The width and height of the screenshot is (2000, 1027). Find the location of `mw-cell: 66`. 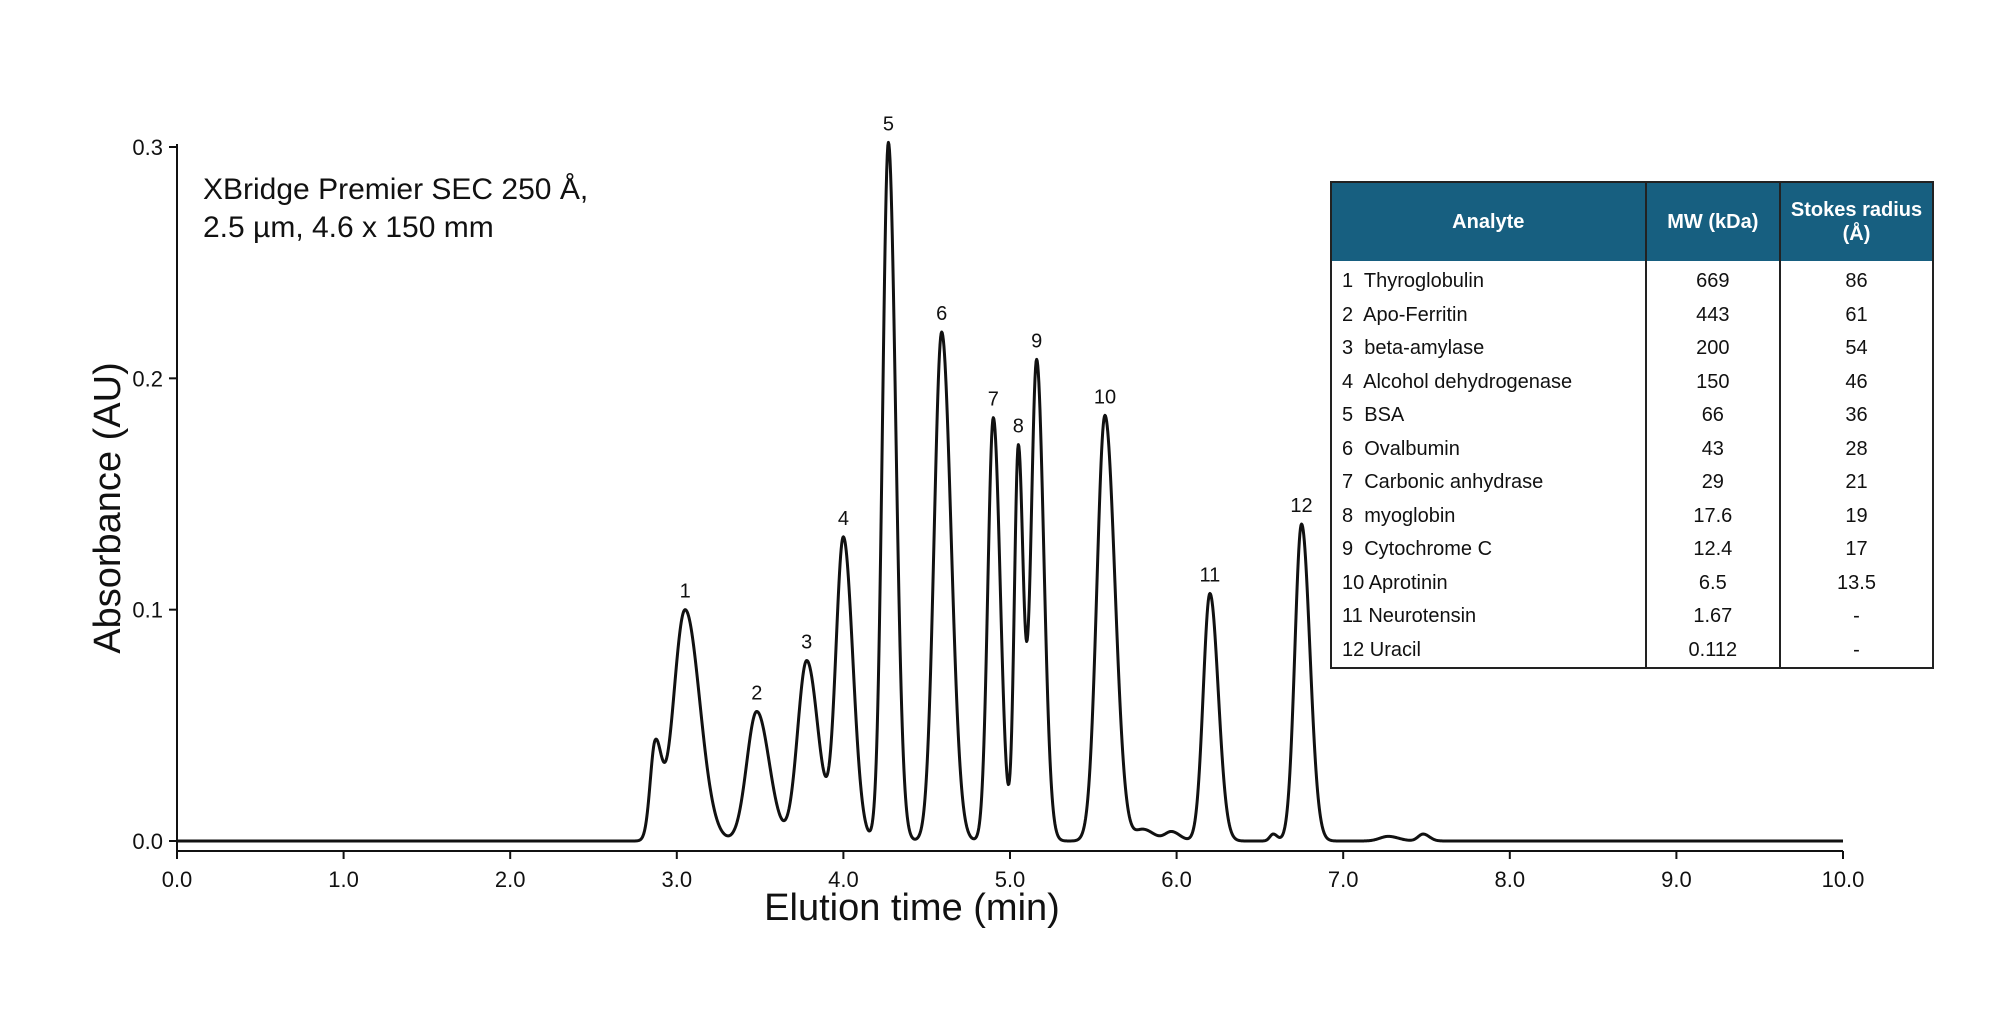

mw-cell: 66 is located at coordinates (1712, 416).